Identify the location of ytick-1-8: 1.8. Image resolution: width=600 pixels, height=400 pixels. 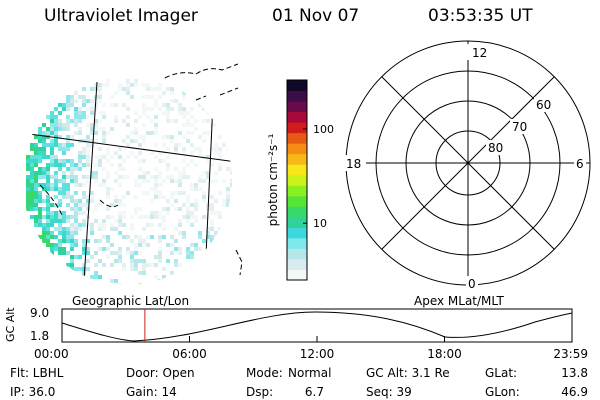
(39, 336).